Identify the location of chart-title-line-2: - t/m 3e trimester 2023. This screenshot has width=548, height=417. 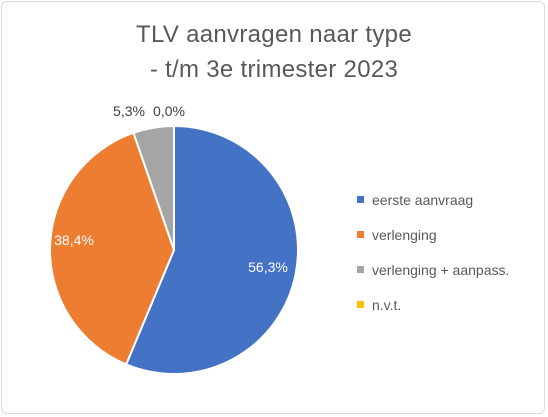
(274, 69).